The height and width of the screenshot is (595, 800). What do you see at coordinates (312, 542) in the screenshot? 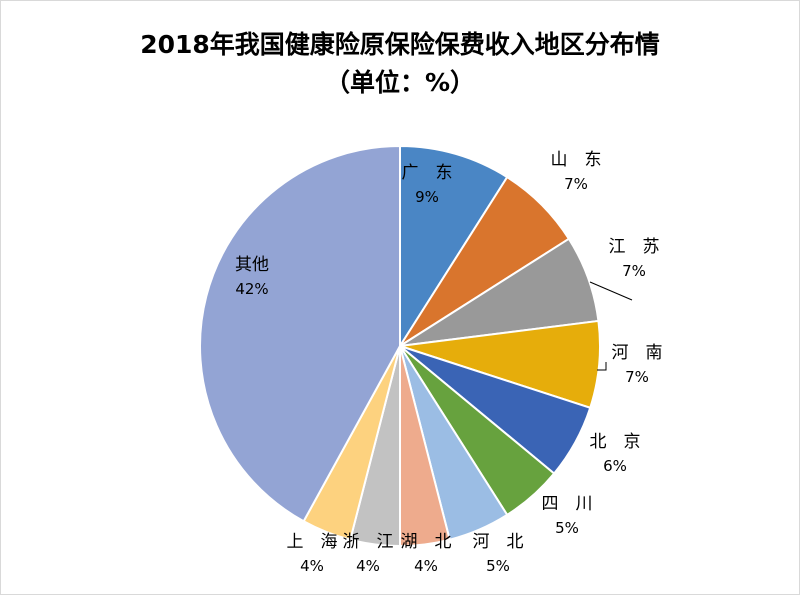
I see `slice-label: 上 海` at bounding box center [312, 542].